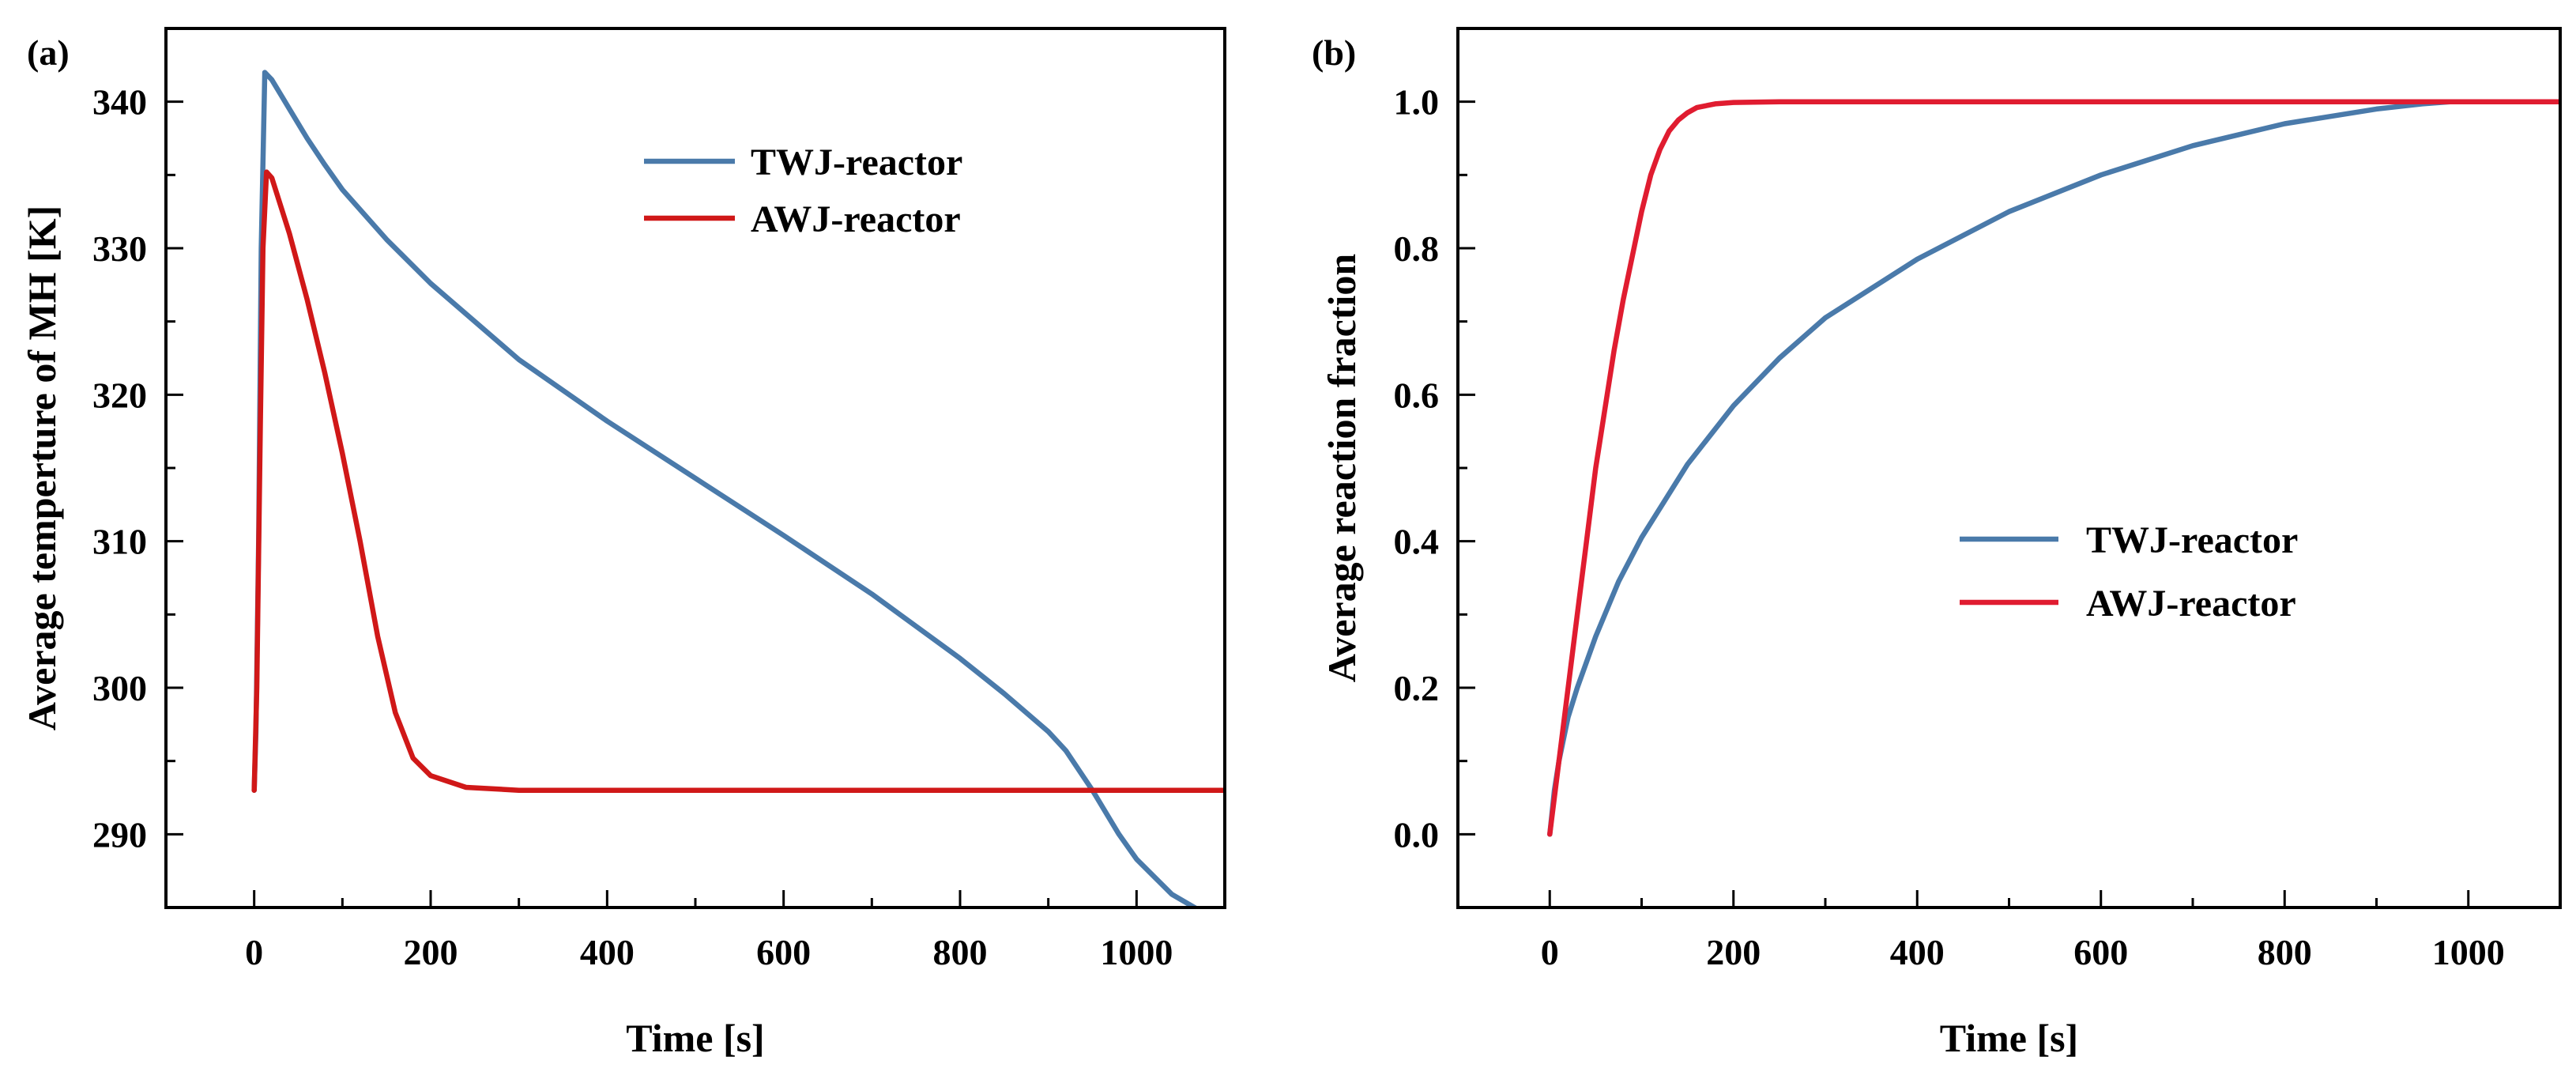 The width and height of the screenshot is (2576, 1083). I want to click on y-tick-label: 1.0, so click(1417, 103).